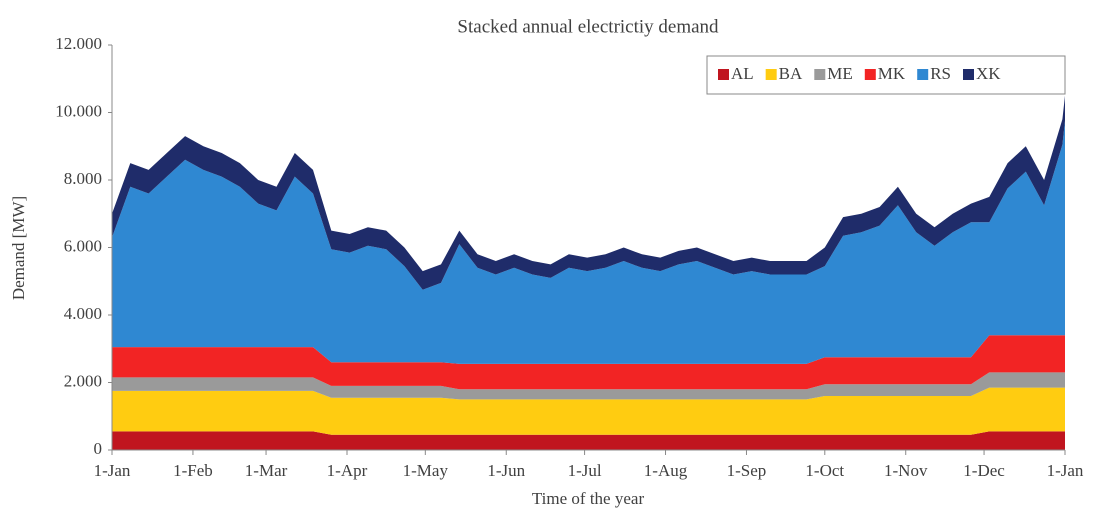  What do you see at coordinates (906, 470) in the screenshot?
I see `x-tick-label: 1-Nov` at bounding box center [906, 470].